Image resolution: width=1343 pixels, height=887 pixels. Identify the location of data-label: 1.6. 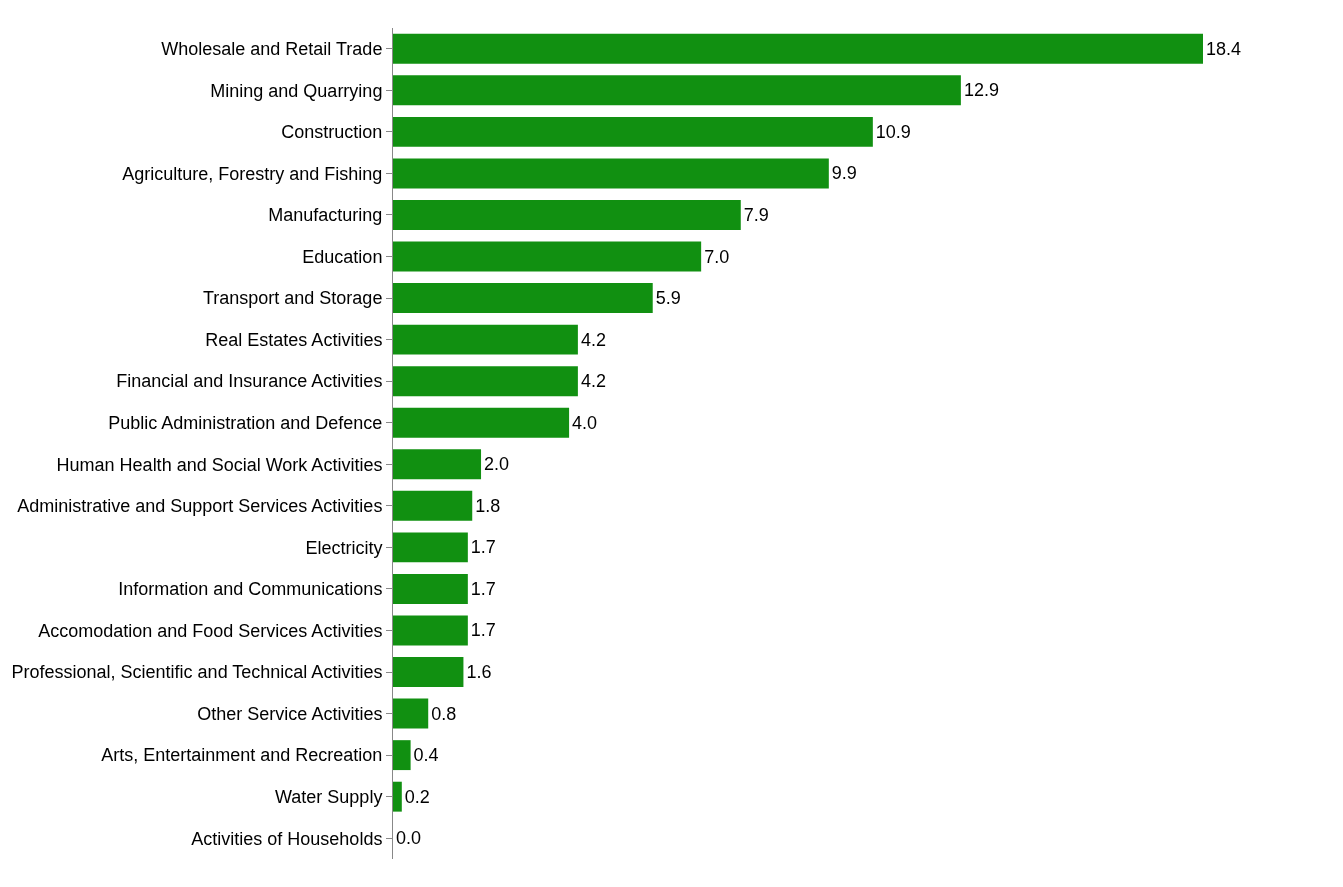
(479, 672).